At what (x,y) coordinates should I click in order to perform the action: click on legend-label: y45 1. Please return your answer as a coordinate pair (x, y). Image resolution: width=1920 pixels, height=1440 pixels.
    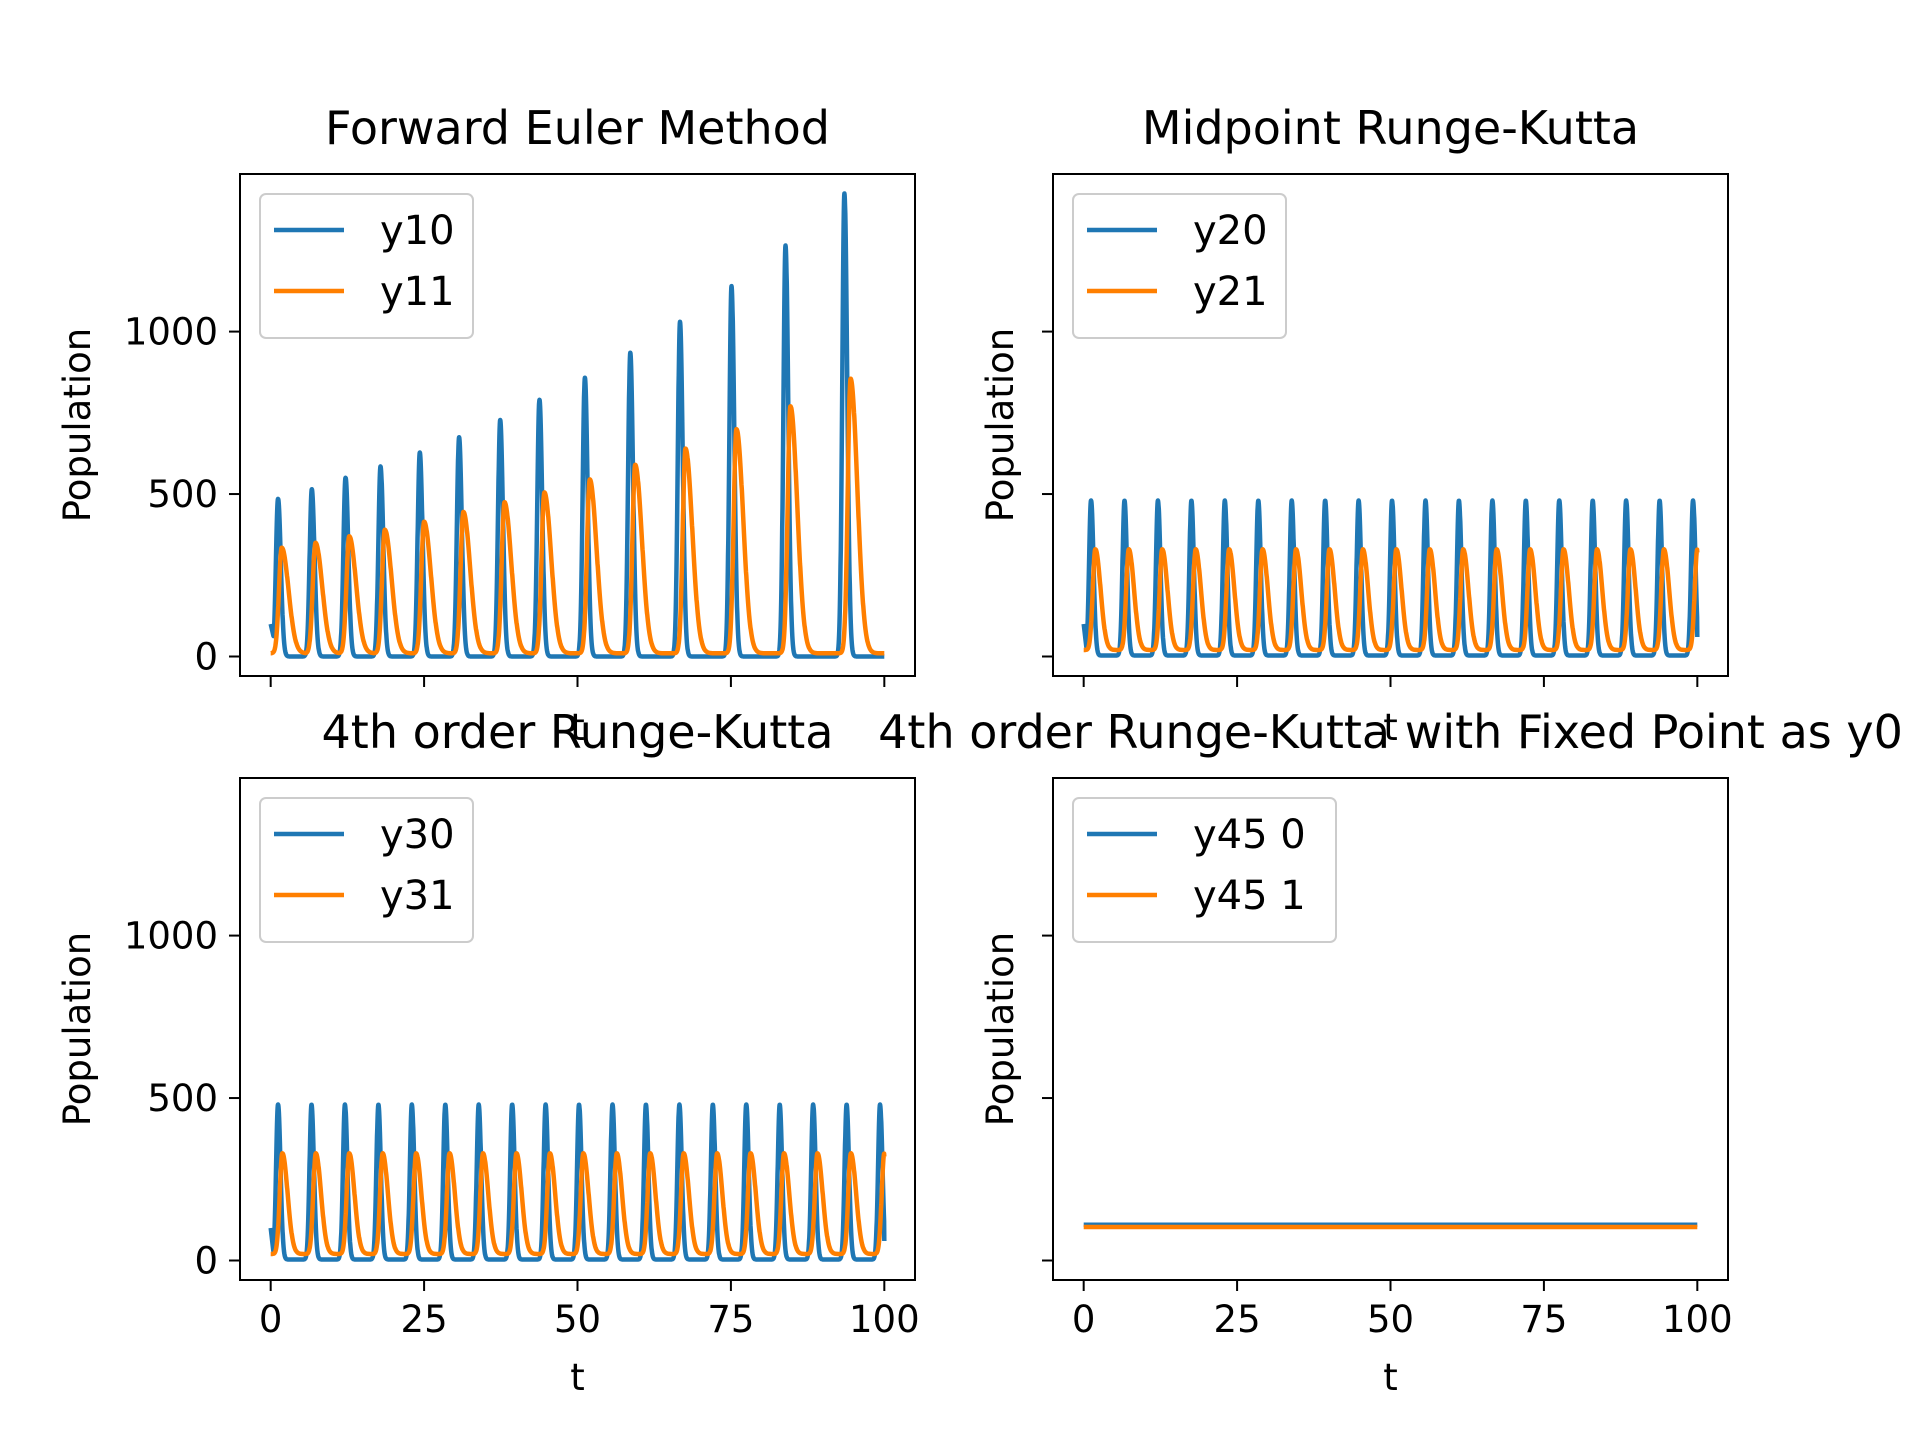
    Looking at the image, I should click on (1249, 896).